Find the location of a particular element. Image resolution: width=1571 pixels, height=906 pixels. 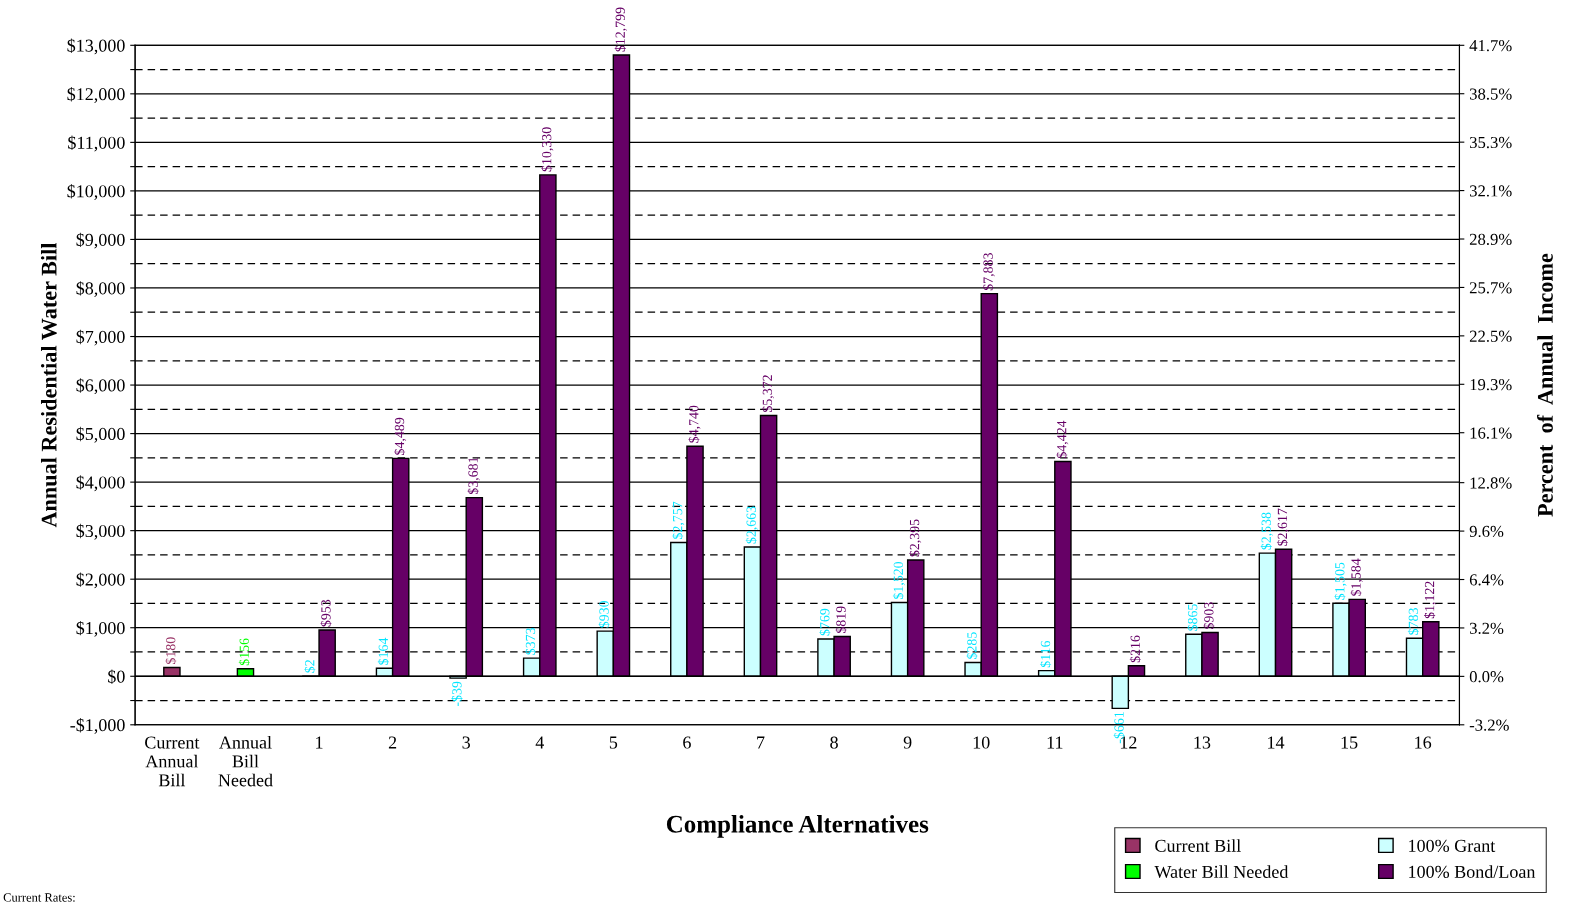

y-tick-label: $7,000 is located at coordinates (100, 337).